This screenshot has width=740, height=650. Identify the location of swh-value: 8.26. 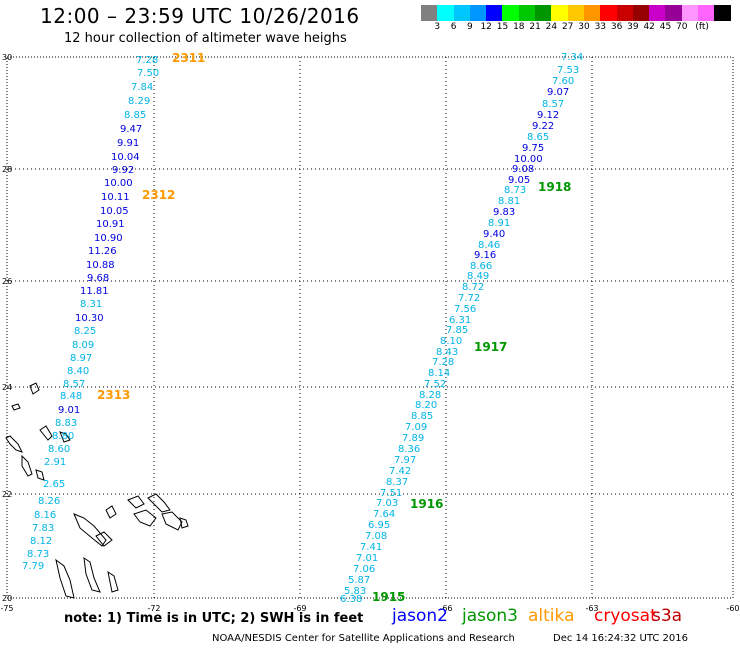
(49, 501).